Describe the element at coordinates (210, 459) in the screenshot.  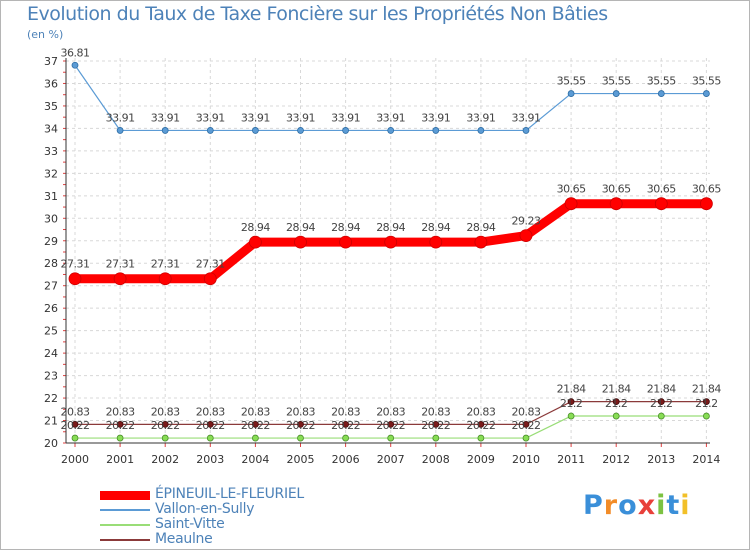
I see `x-tick-label: 2003` at that location.